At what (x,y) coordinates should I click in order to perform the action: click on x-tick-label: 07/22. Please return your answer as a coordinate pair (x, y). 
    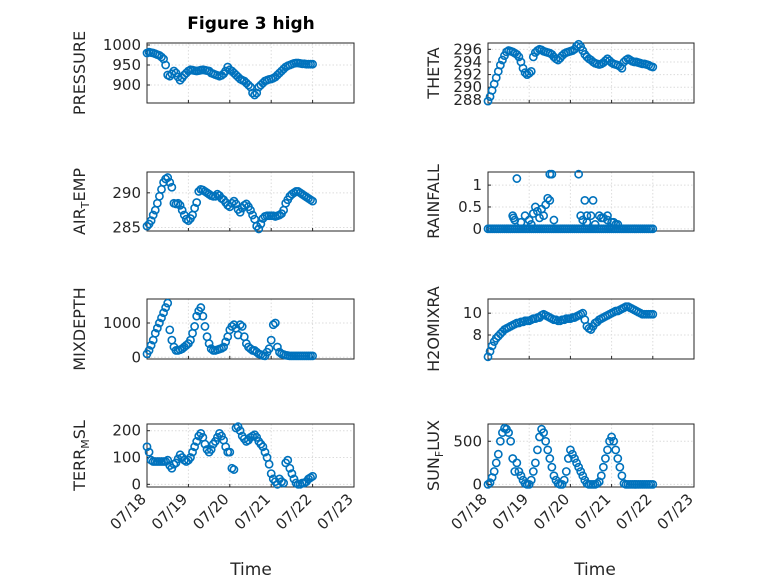
    Looking at the image, I should click on (633, 511).